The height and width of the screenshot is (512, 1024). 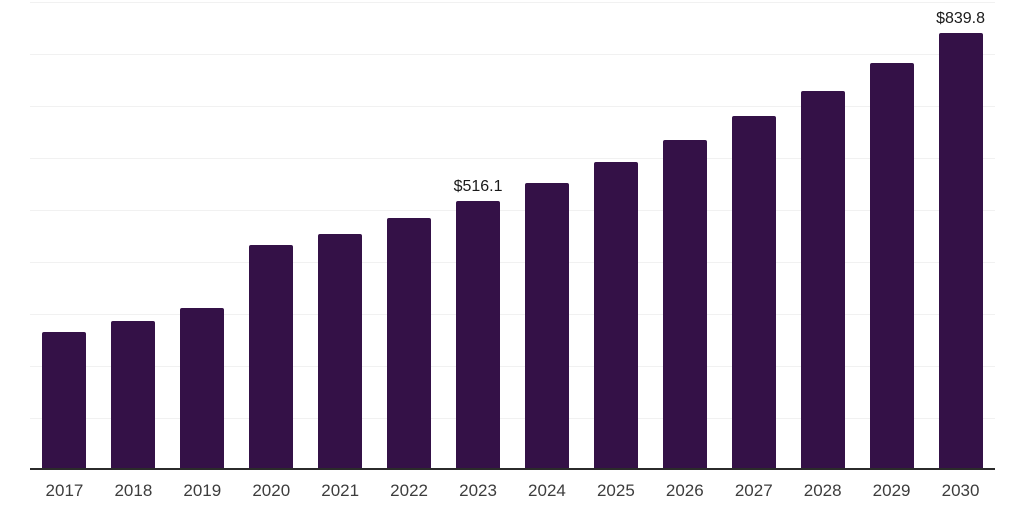 I want to click on bar-2017, so click(x=64, y=400).